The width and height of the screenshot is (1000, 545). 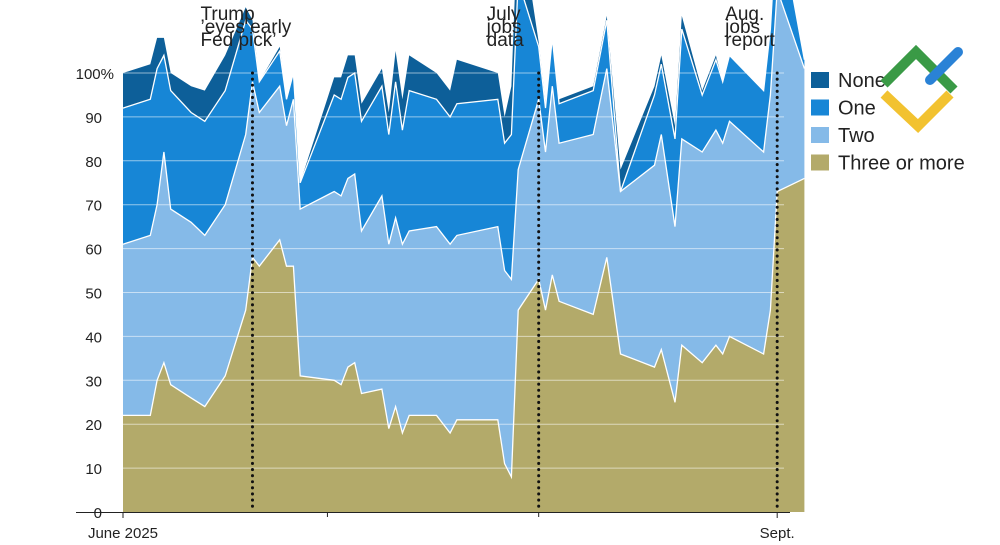 What do you see at coordinates (777, 533) in the screenshot?
I see `x-tick-label: Sept.` at bounding box center [777, 533].